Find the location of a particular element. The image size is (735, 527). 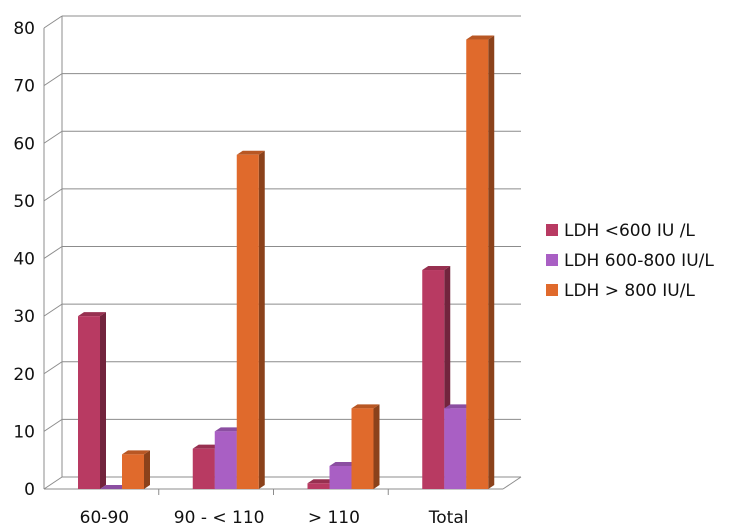

x-tick-label: 60-90 is located at coordinates (104, 517).